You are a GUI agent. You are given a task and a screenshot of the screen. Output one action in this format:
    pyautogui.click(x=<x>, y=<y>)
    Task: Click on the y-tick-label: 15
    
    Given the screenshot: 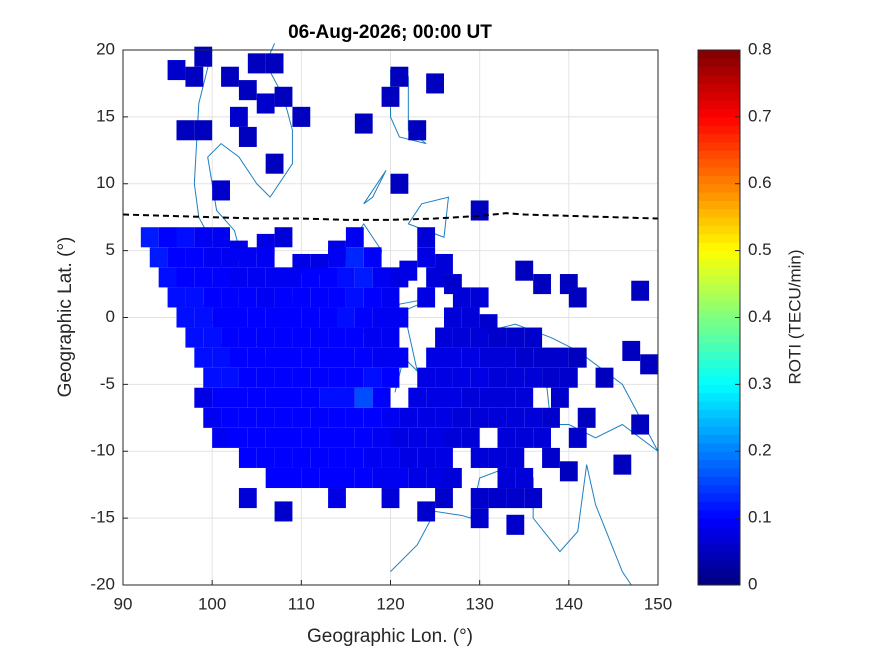 What is the action you would take?
    pyautogui.click(x=105, y=115)
    